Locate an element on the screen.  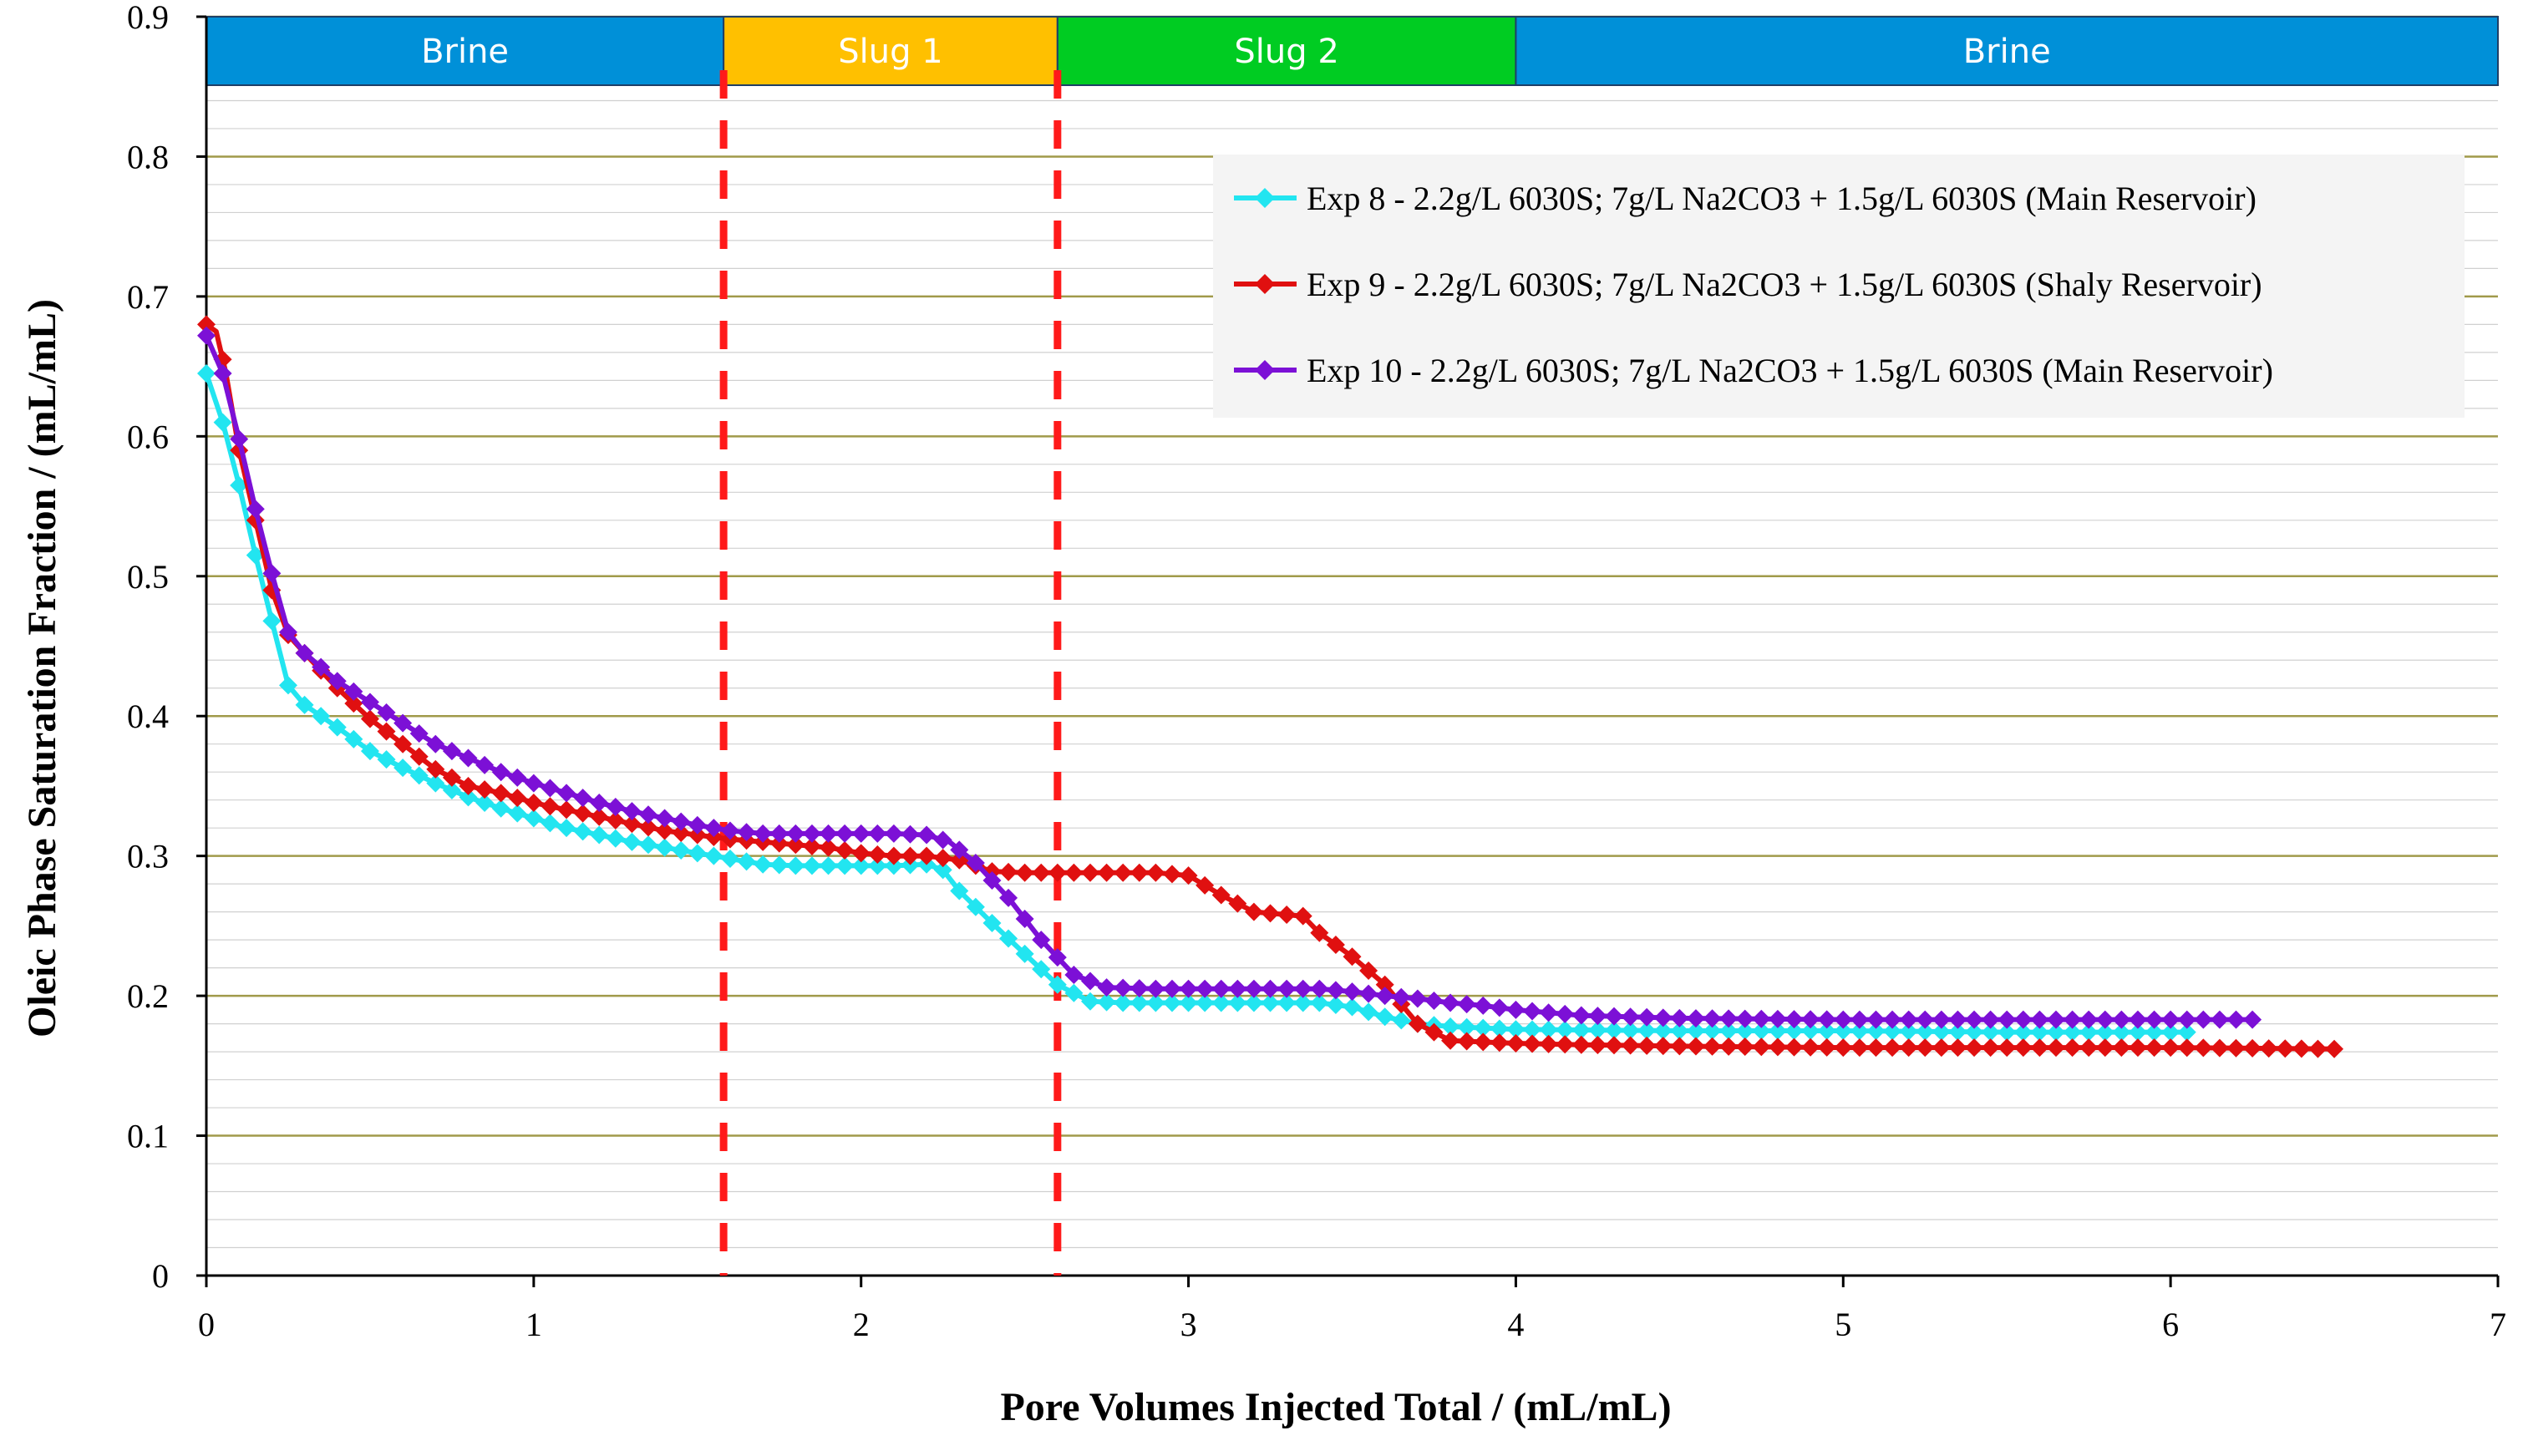
phase-label: Slug 2 is located at coordinates (1286, 52).